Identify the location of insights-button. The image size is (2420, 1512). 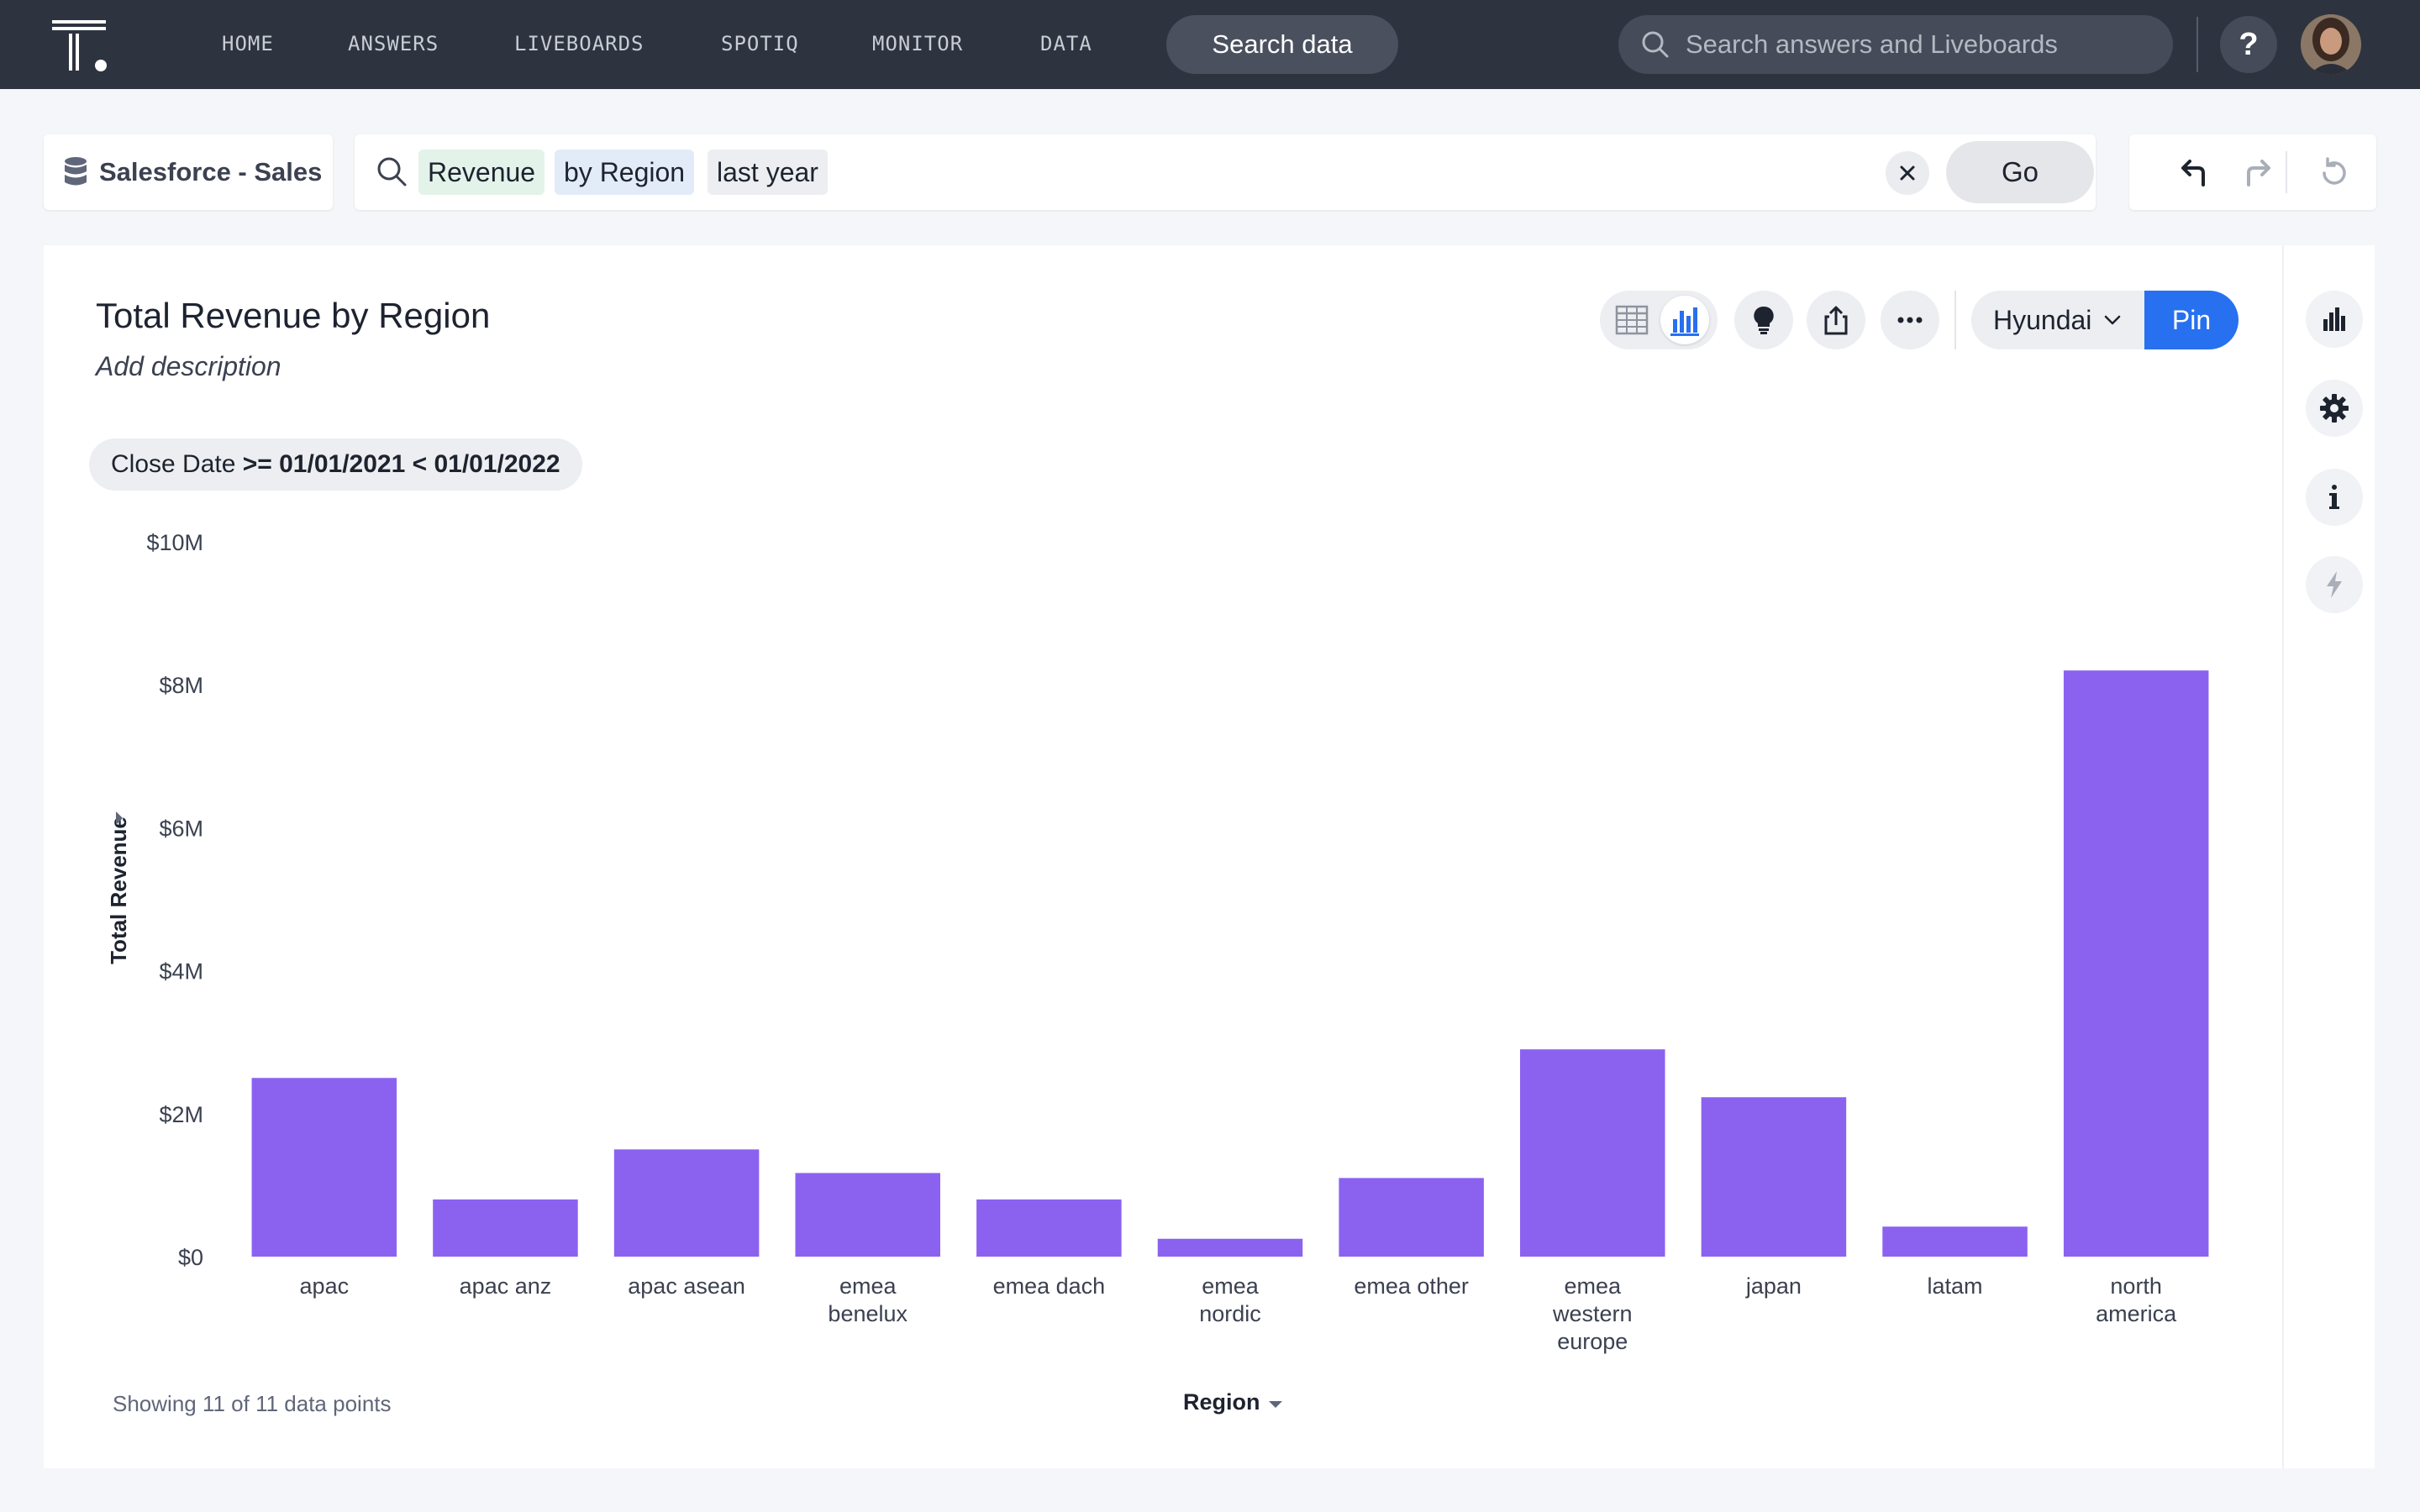
(1763, 320).